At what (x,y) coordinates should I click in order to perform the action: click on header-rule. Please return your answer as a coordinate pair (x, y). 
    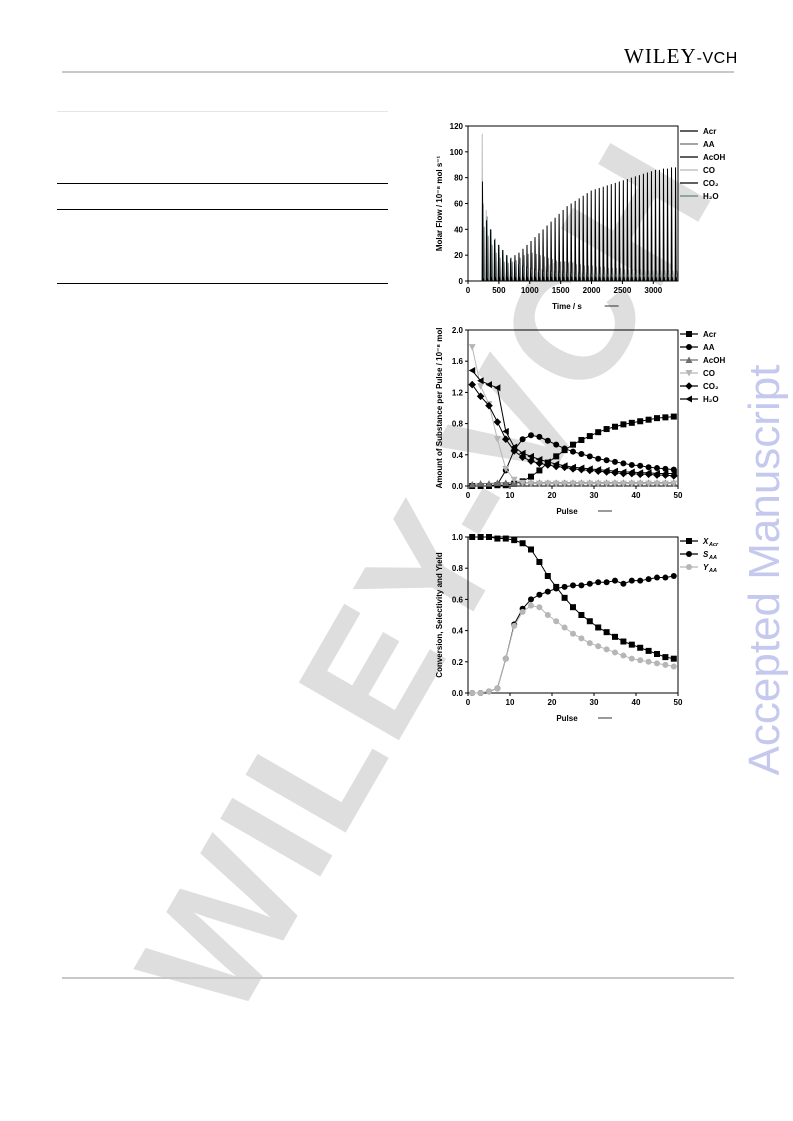
    Looking at the image, I should click on (398, 72).